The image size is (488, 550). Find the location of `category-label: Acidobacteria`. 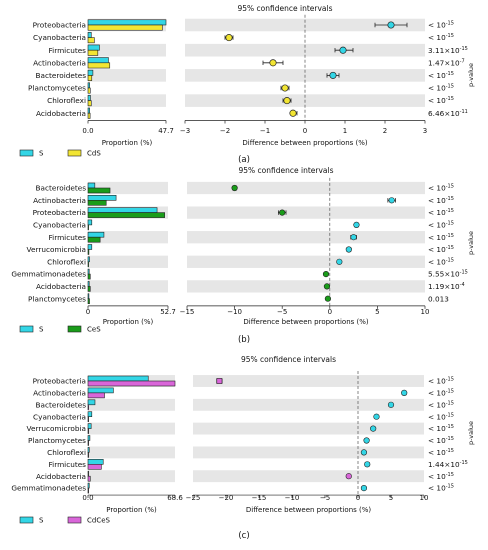

category-label: Acidobacteria is located at coordinates (61, 113).